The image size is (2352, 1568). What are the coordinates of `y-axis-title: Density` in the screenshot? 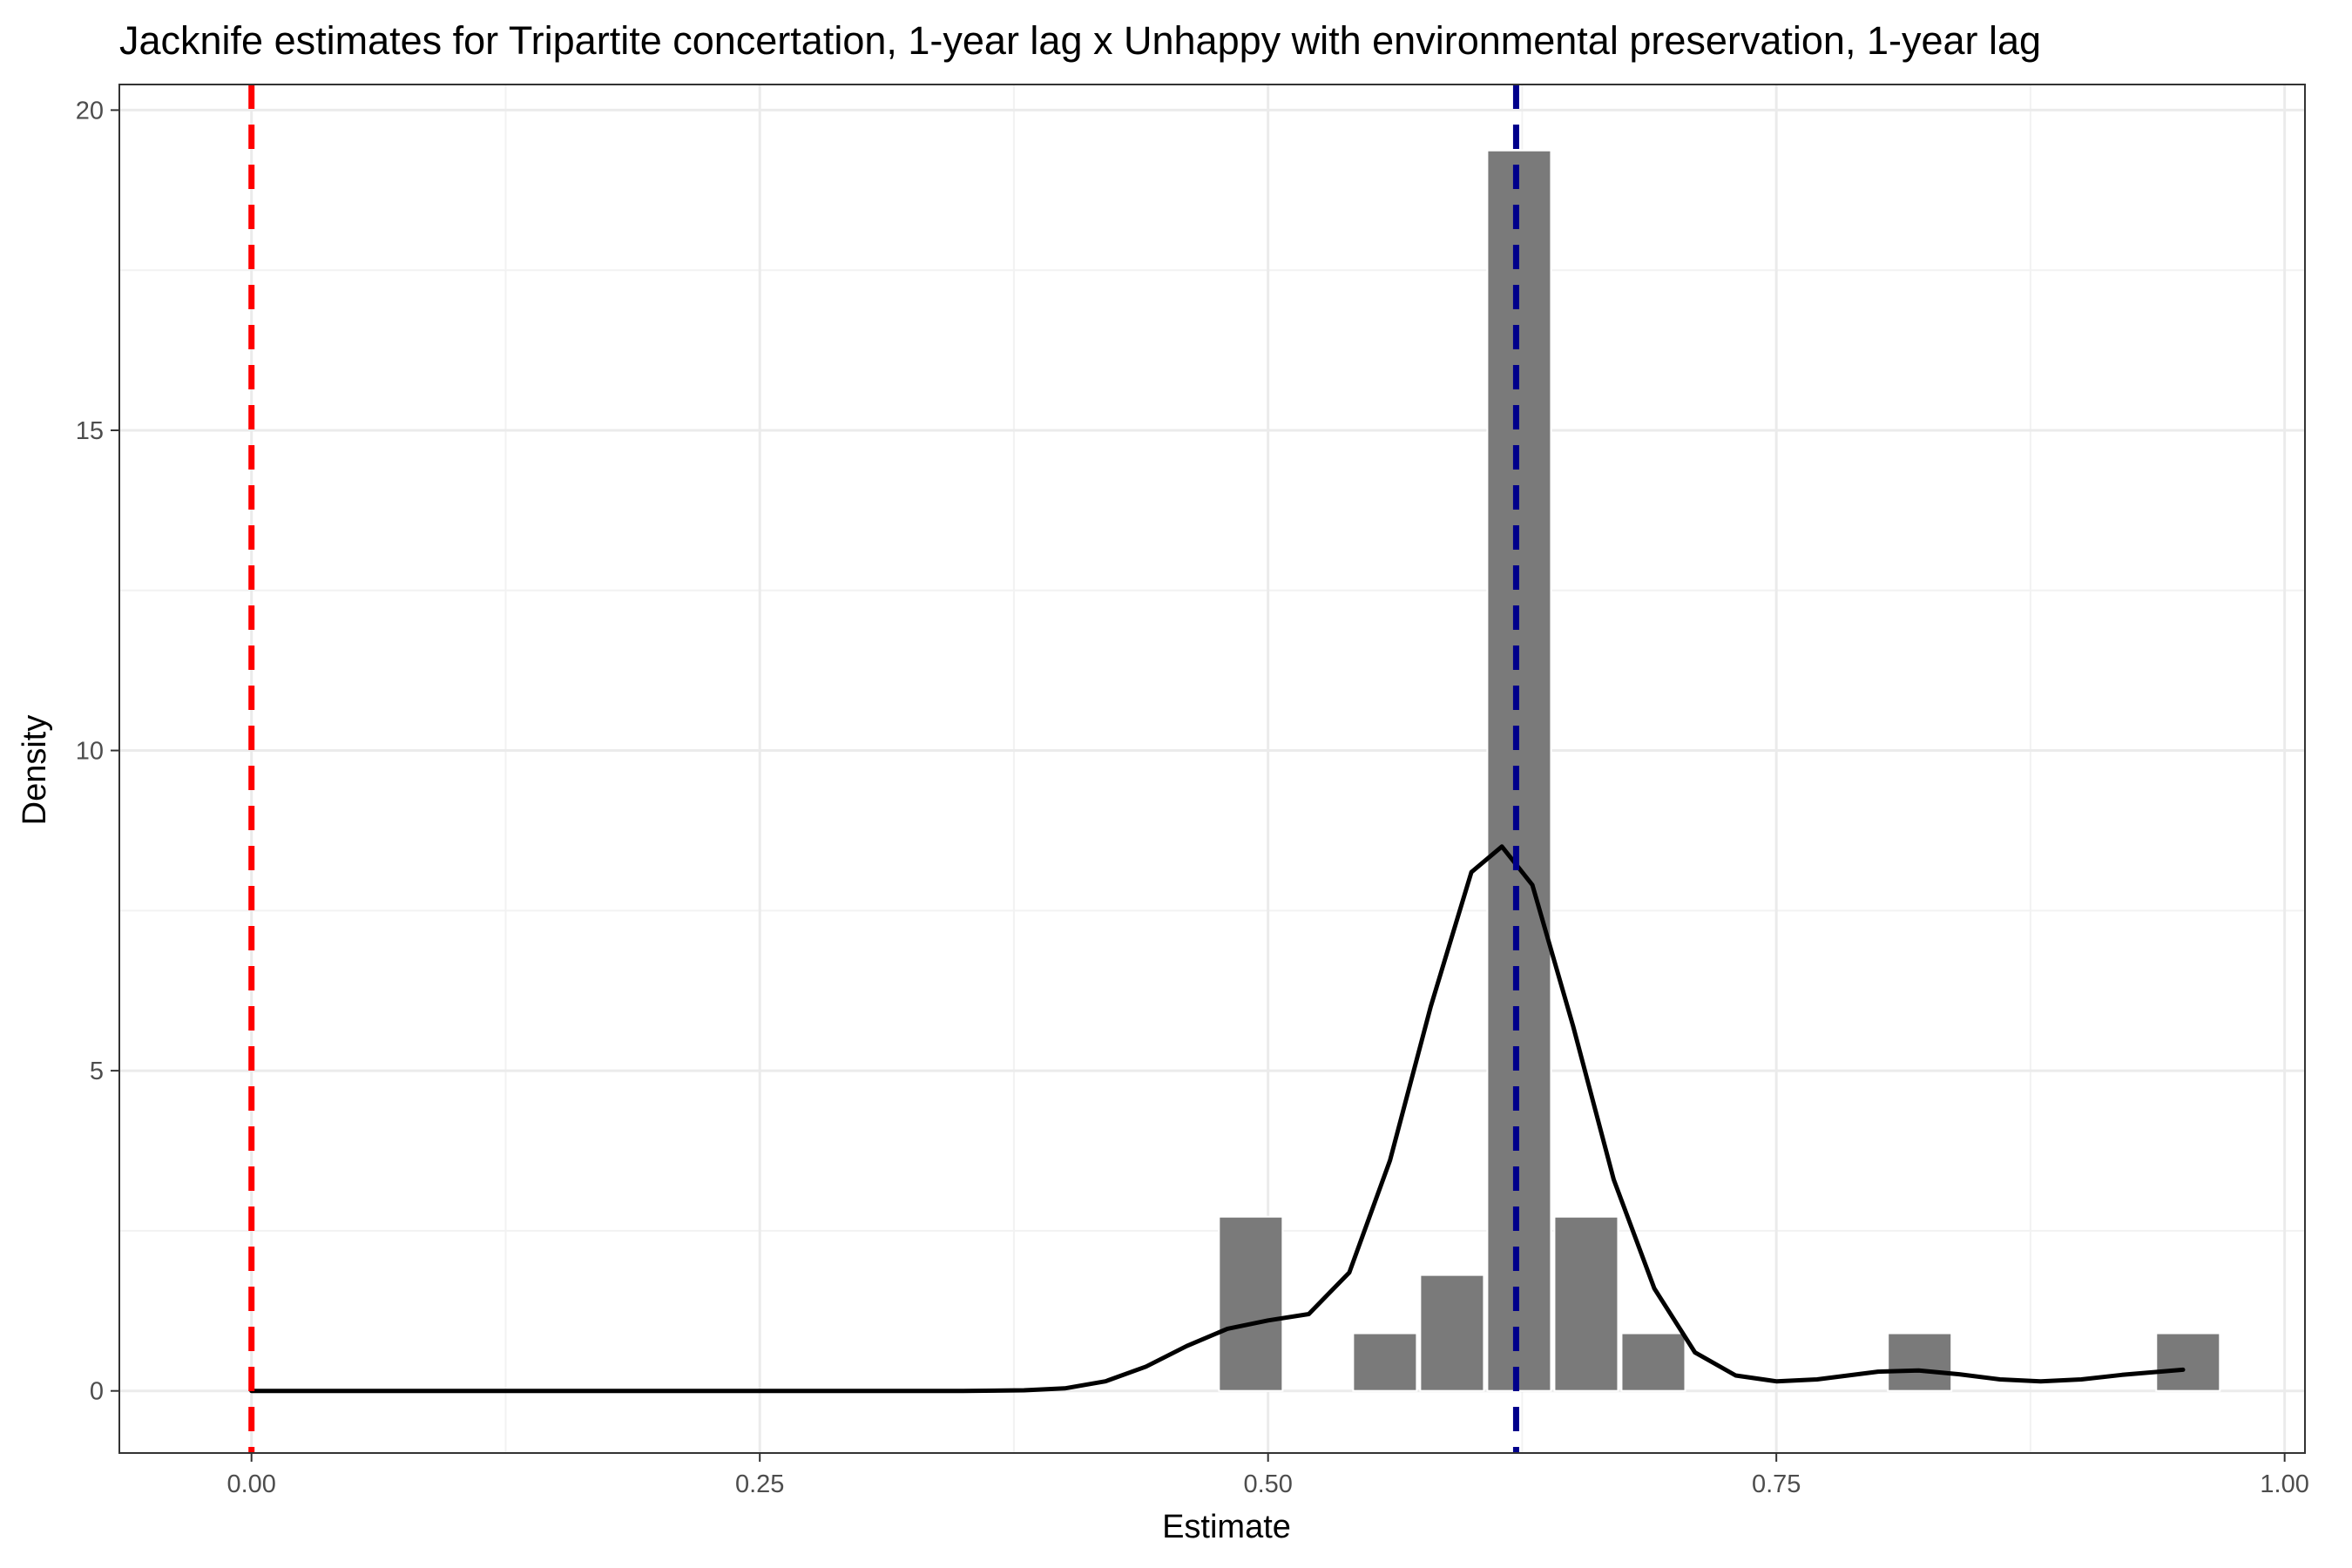 It's located at (35, 770).